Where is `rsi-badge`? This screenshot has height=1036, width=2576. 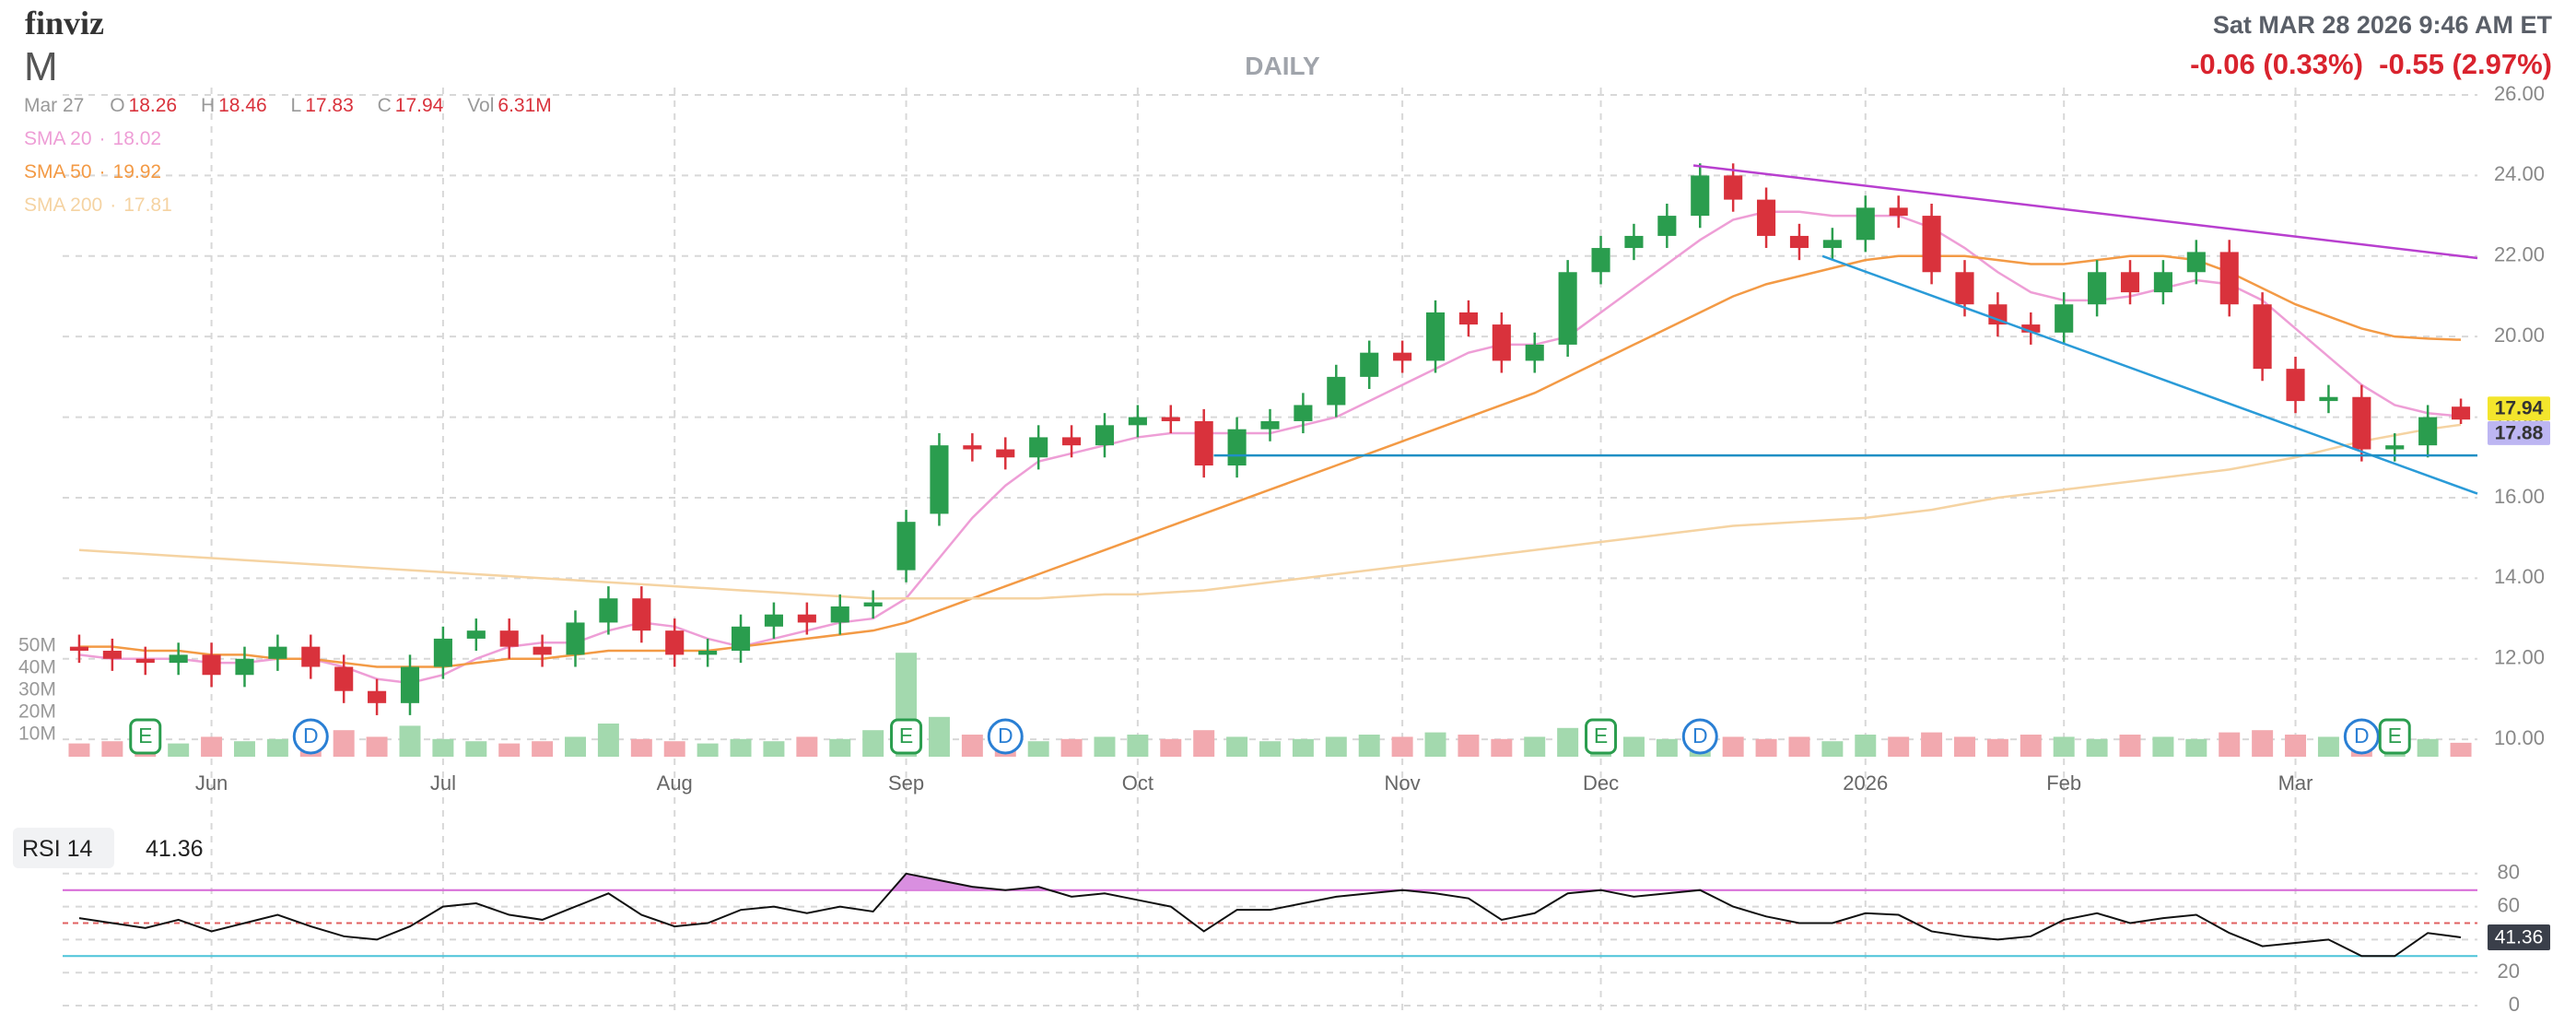
rsi-badge is located at coordinates (2519, 937).